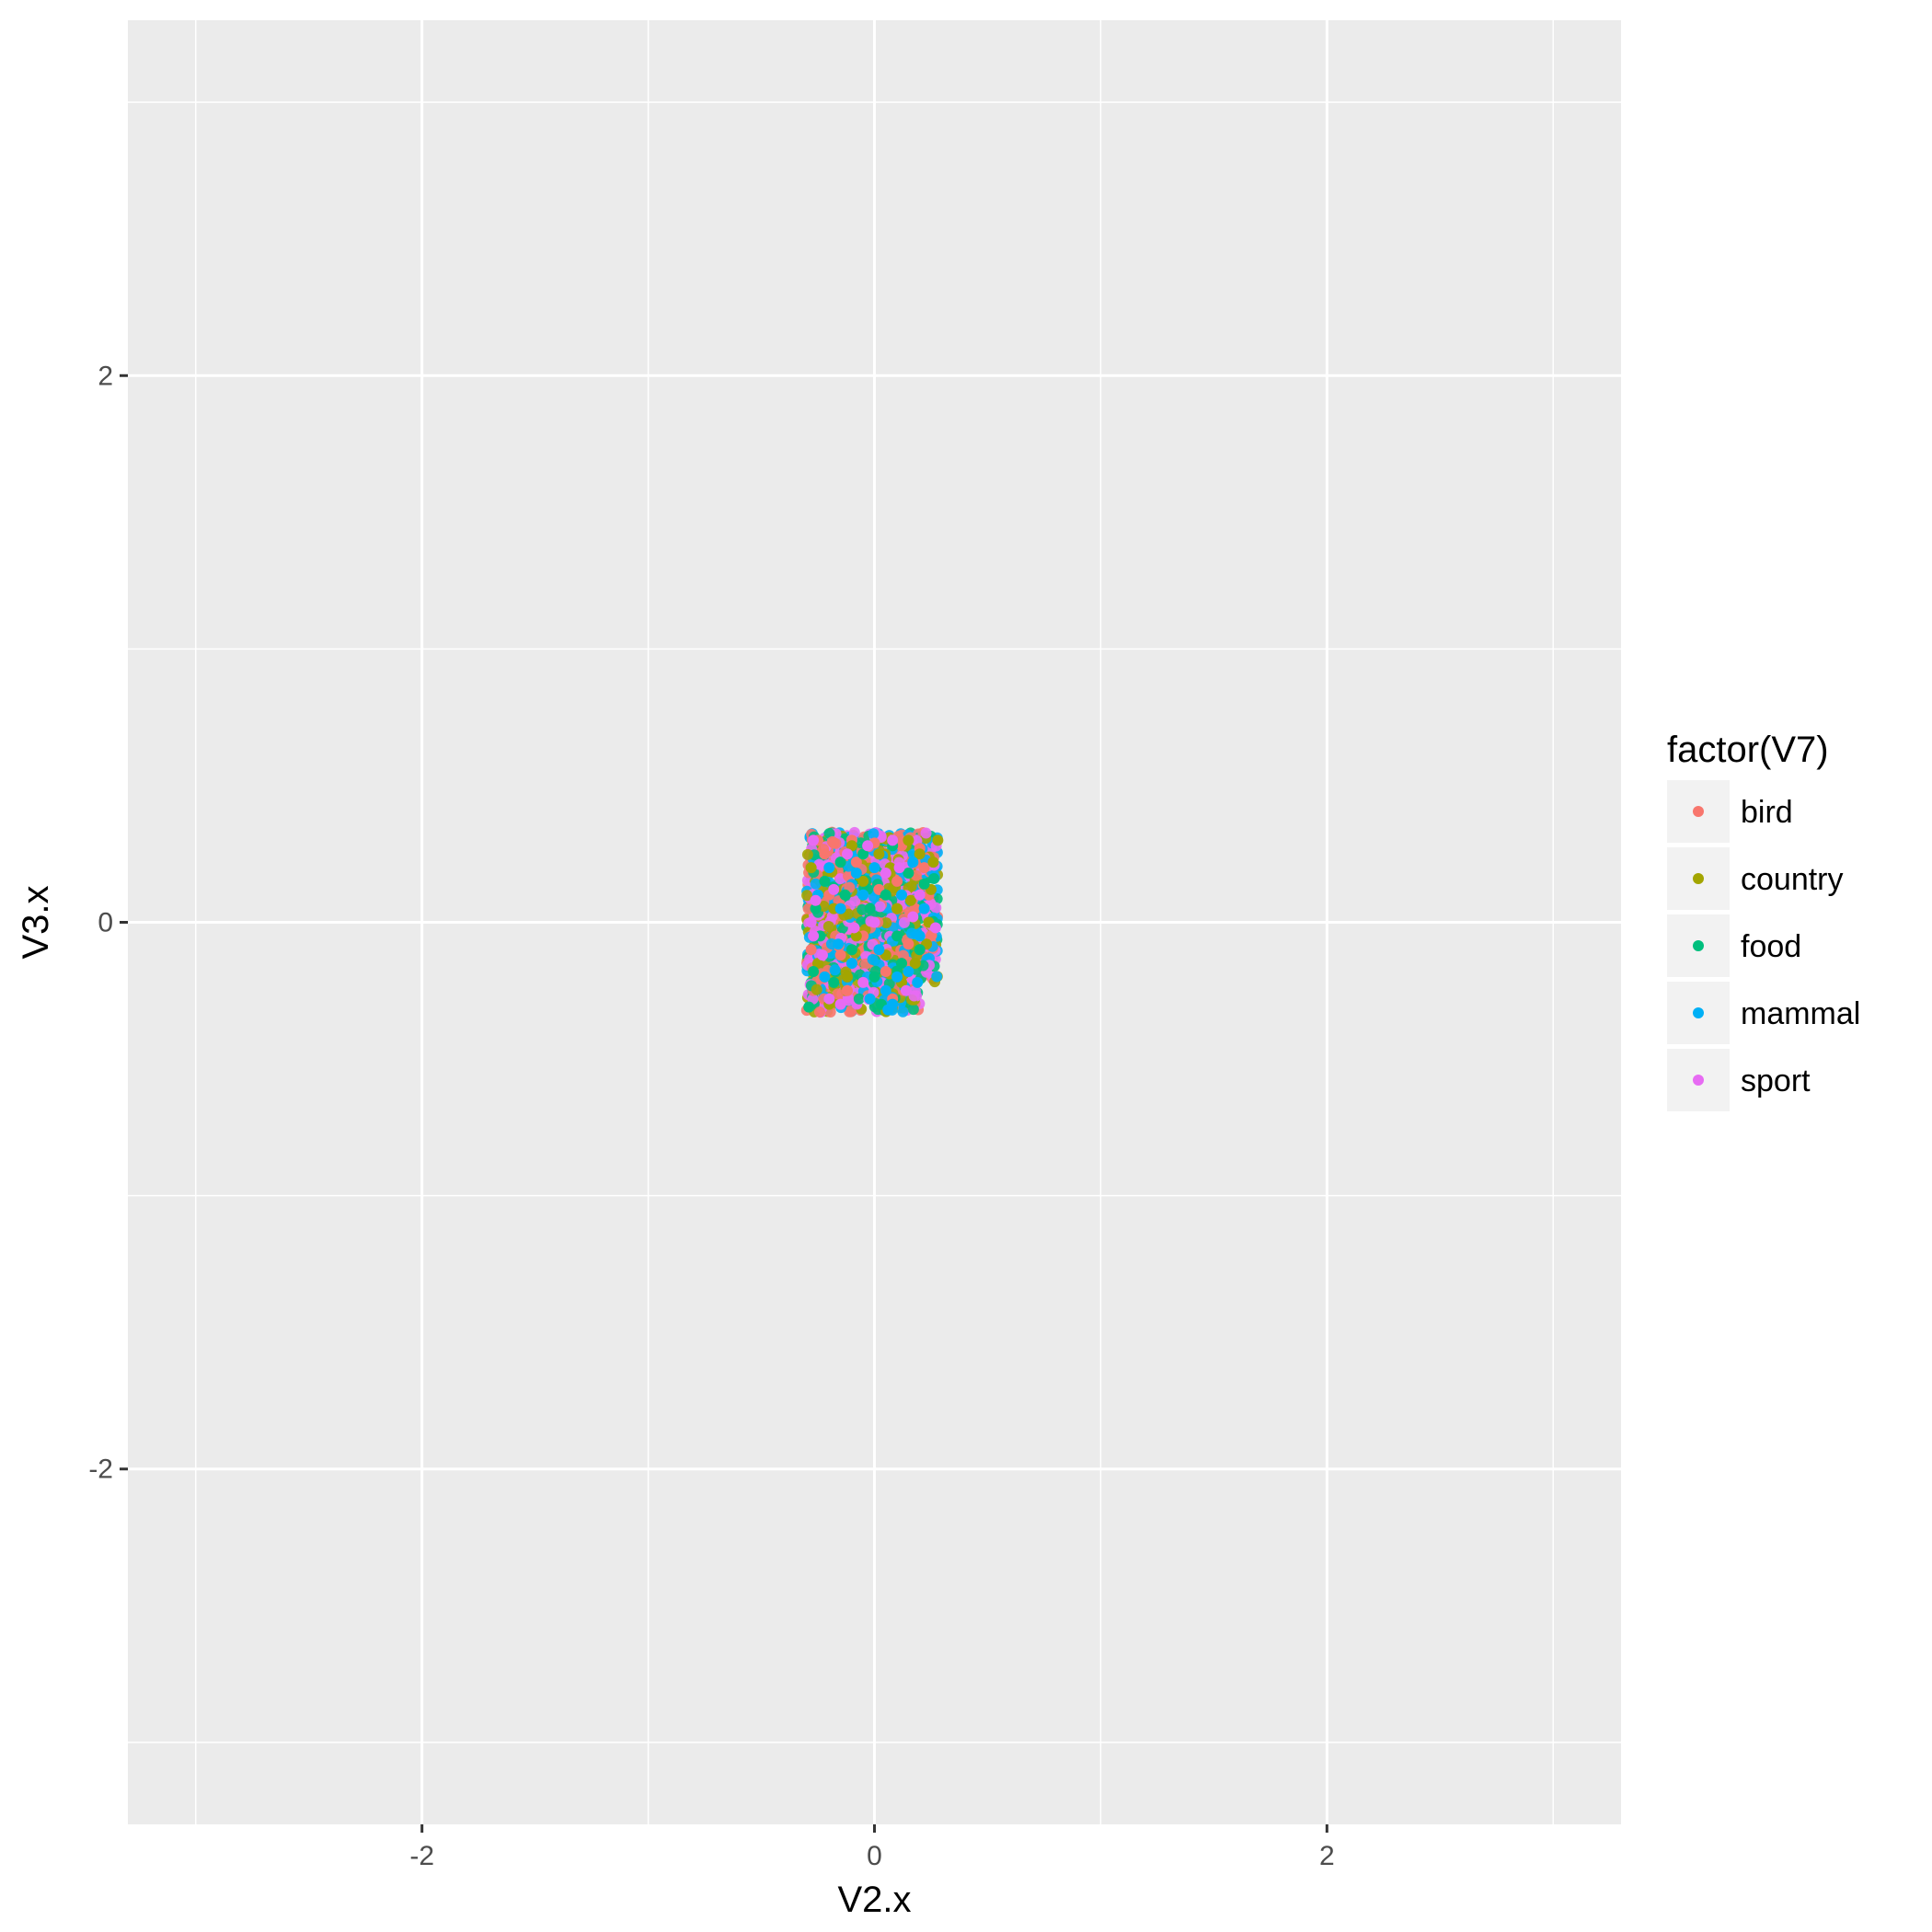 Image resolution: width=1932 pixels, height=1932 pixels. Describe the element at coordinates (1800, 1014) in the screenshot. I see `legend-label-mammal: mammal` at that location.